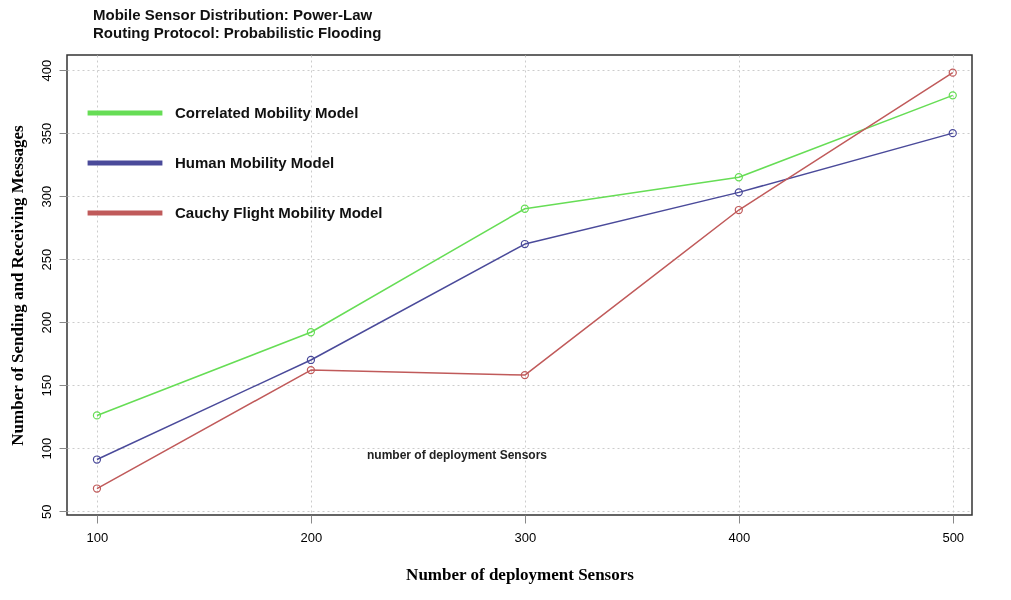 The height and width of the screenshot is (600, 1011). I want to click on legend-label: Cauchy Flight Mobility Model, so click(279, 212).